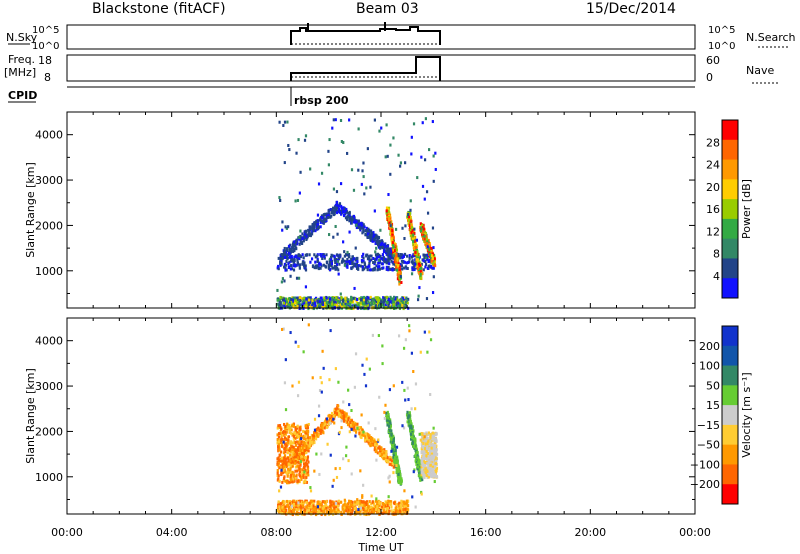 The image size is (800, 554). I want to click on colorbar-tick: 8, so click(716, 254).